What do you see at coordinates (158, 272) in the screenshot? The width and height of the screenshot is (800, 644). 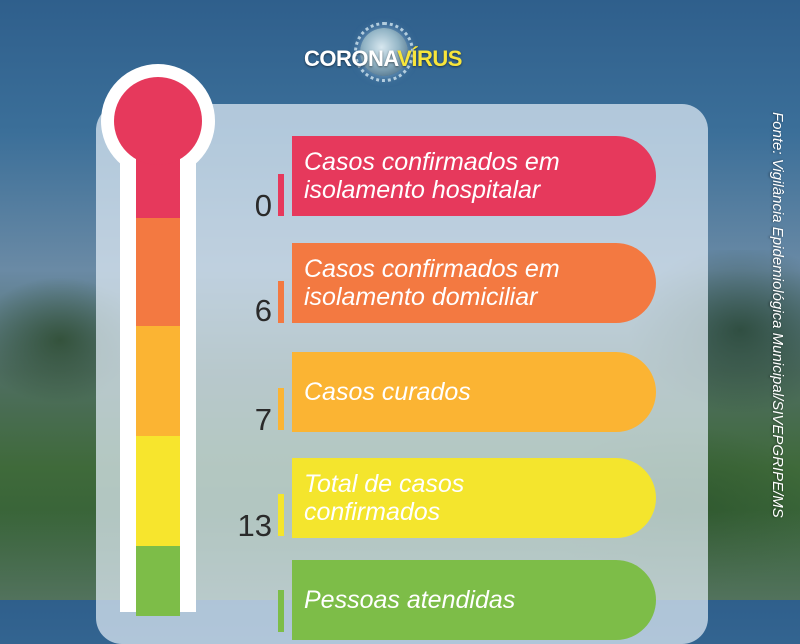 I see `scale-segment-orange` at bounding box center [158, 272].